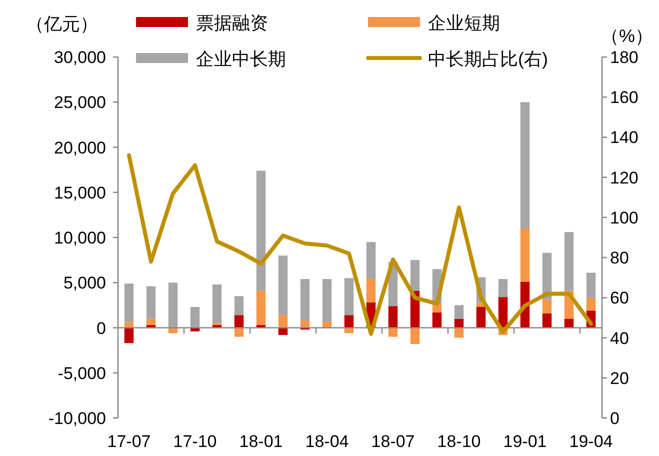 The image size is (659, 456). Describe the element at coordinates (101, 328) in the screenshot. I see `y-tick-label: 0` at that location.